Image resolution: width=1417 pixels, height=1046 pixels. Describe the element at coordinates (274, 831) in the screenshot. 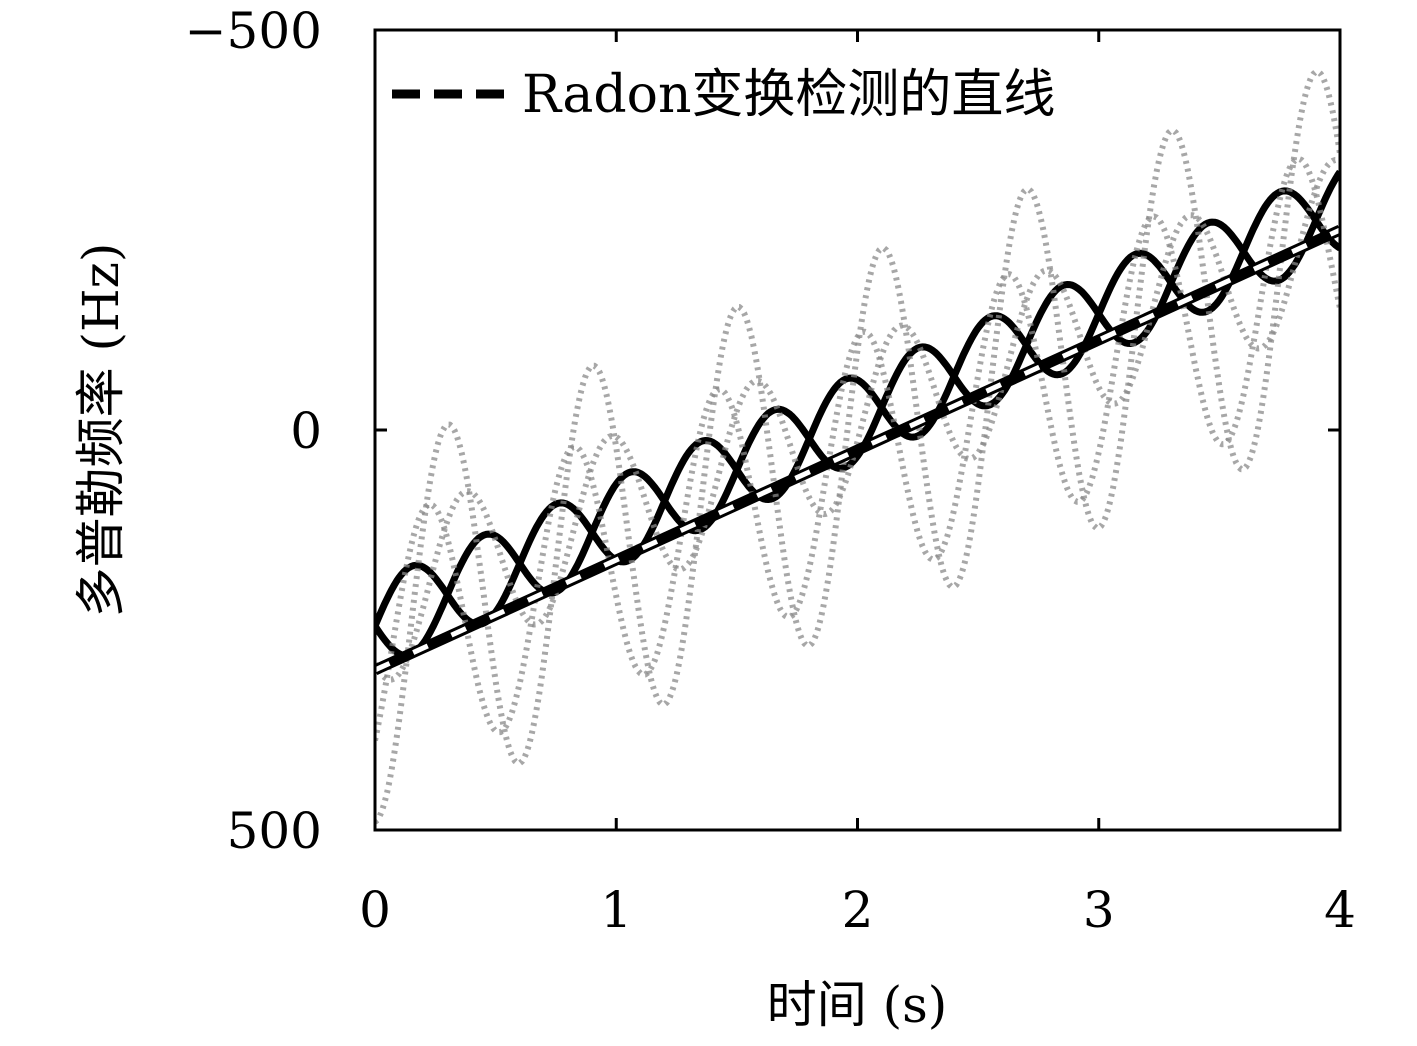

I see `y-tick-label: 500` at that location.